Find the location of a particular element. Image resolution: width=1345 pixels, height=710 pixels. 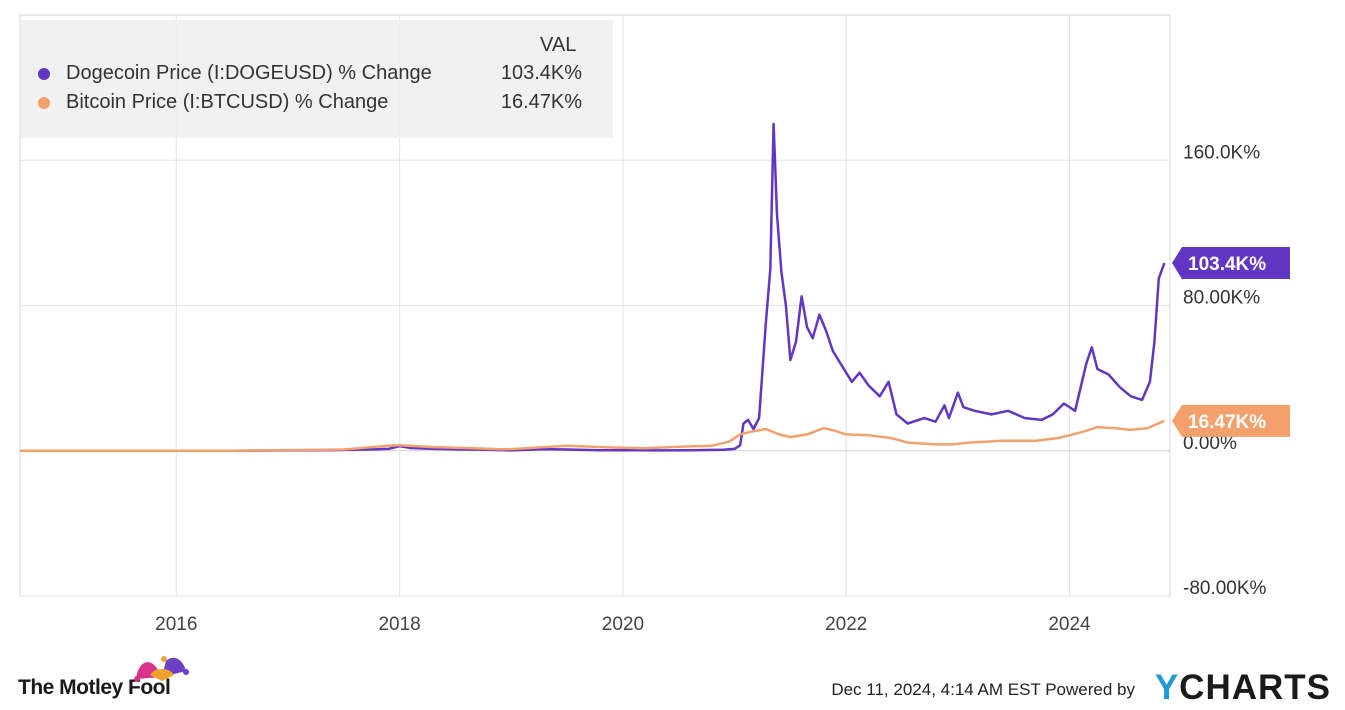

x-tick-label: 2020 is located at coordinates (623, 624).